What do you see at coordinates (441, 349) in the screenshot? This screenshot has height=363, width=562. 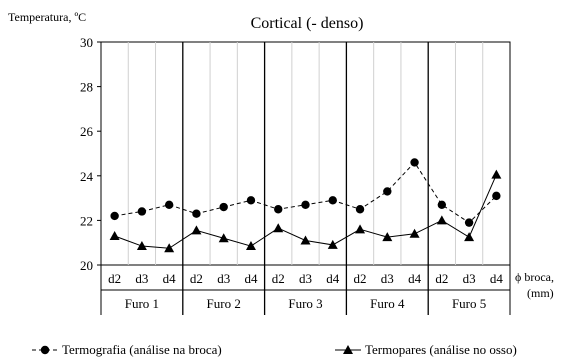 I see `legend-label: Termopares (análise no osso)` at bounding box center [441, 349].